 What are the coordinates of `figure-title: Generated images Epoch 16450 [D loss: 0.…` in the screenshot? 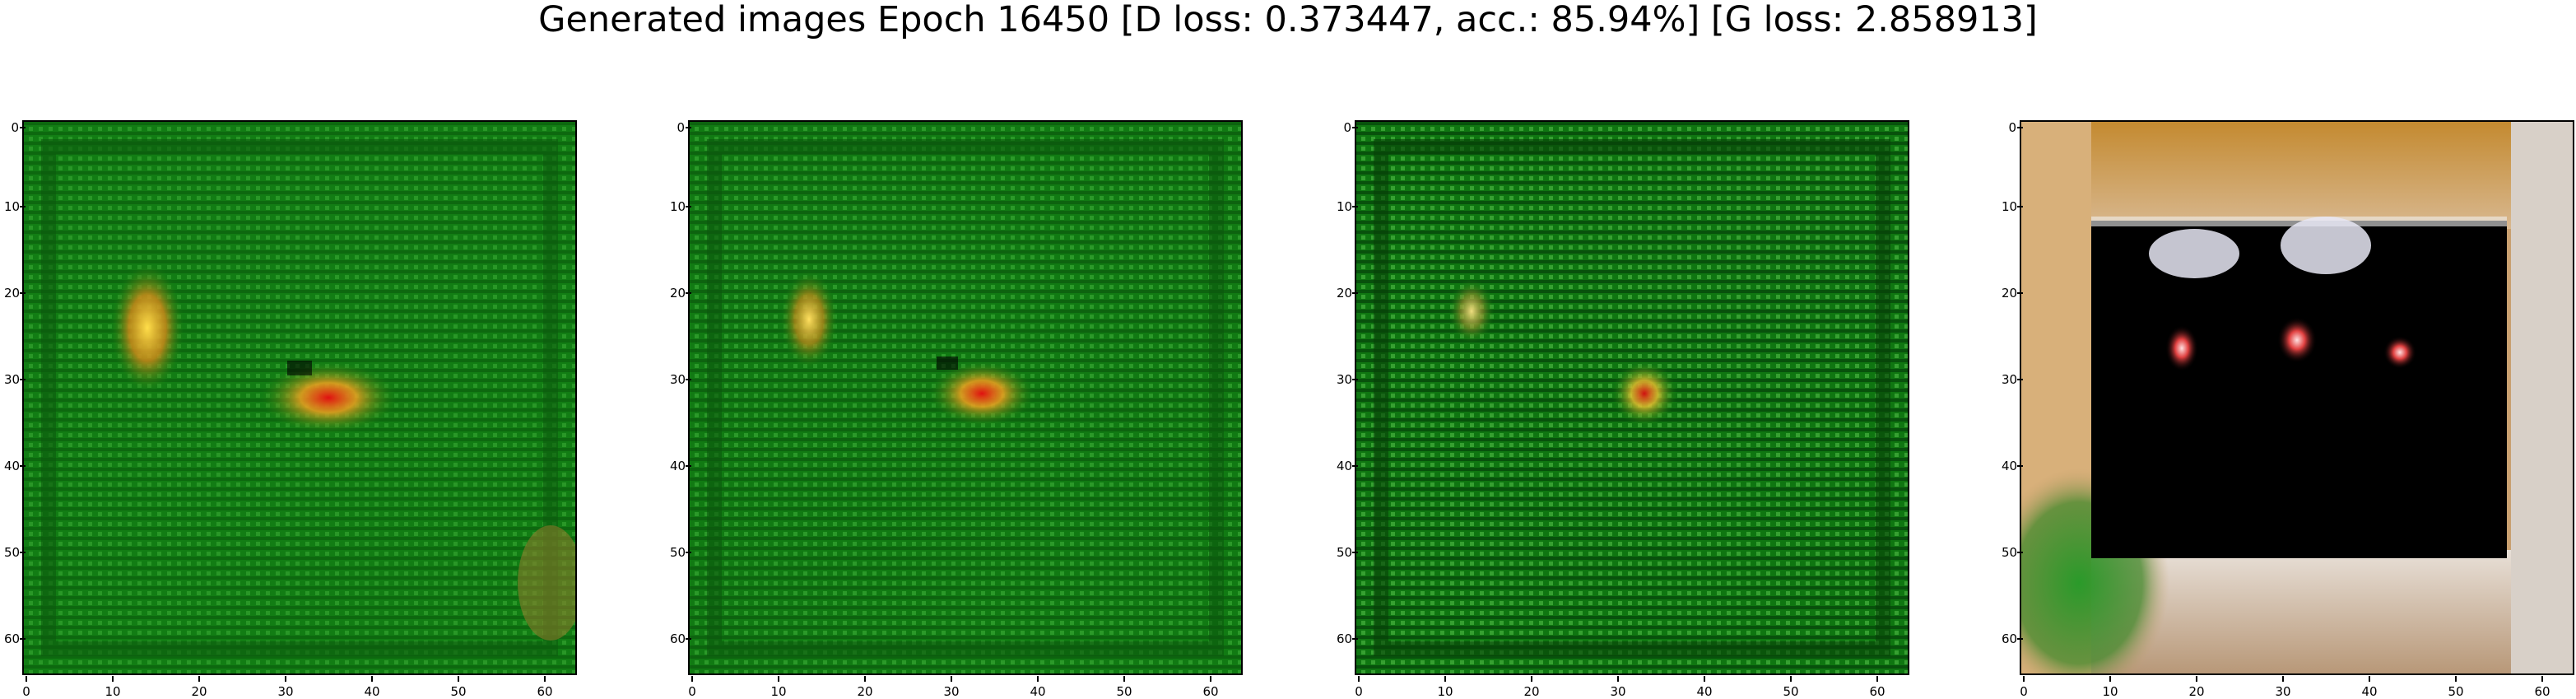 It's located at (1288, 20).